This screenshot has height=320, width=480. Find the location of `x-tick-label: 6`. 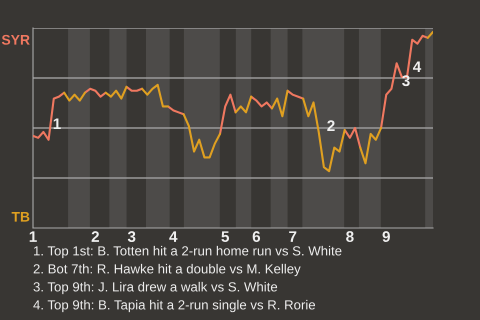

x-tick-label: 6 is located at coordinates (256, 236).